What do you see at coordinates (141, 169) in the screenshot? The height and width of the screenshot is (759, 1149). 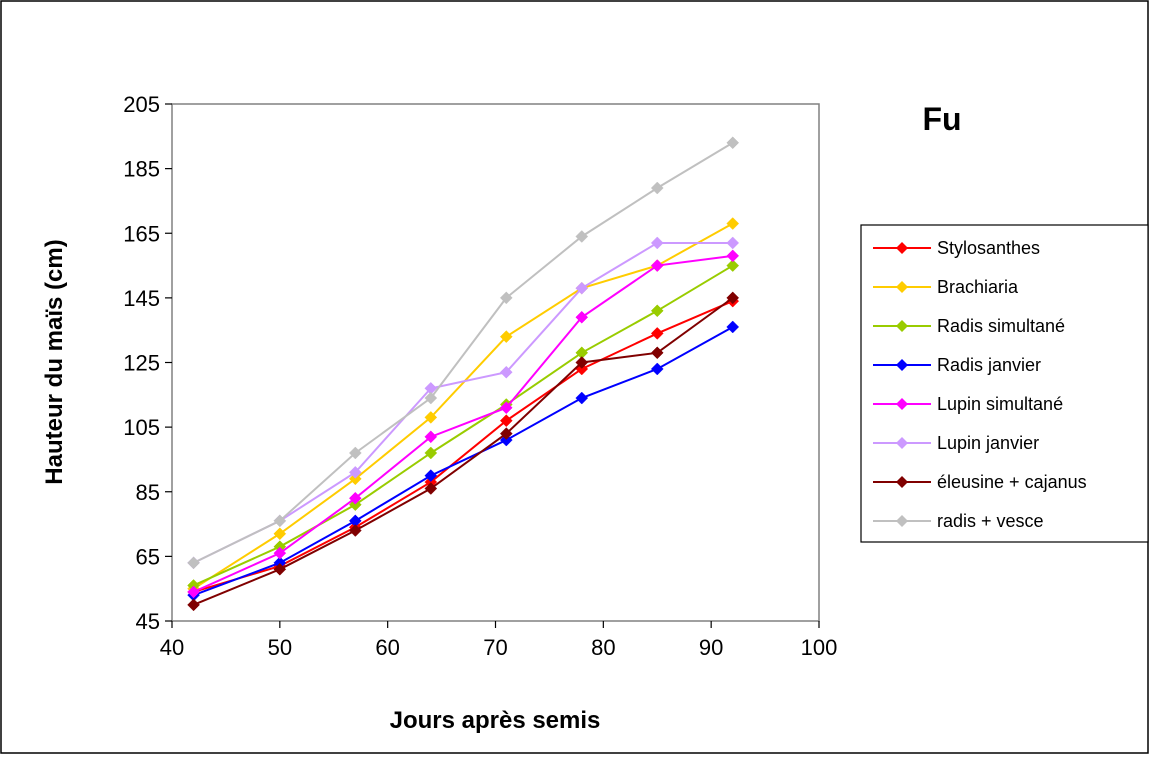 I see `y-tick-label: 185` at bounding box center [141, 169].